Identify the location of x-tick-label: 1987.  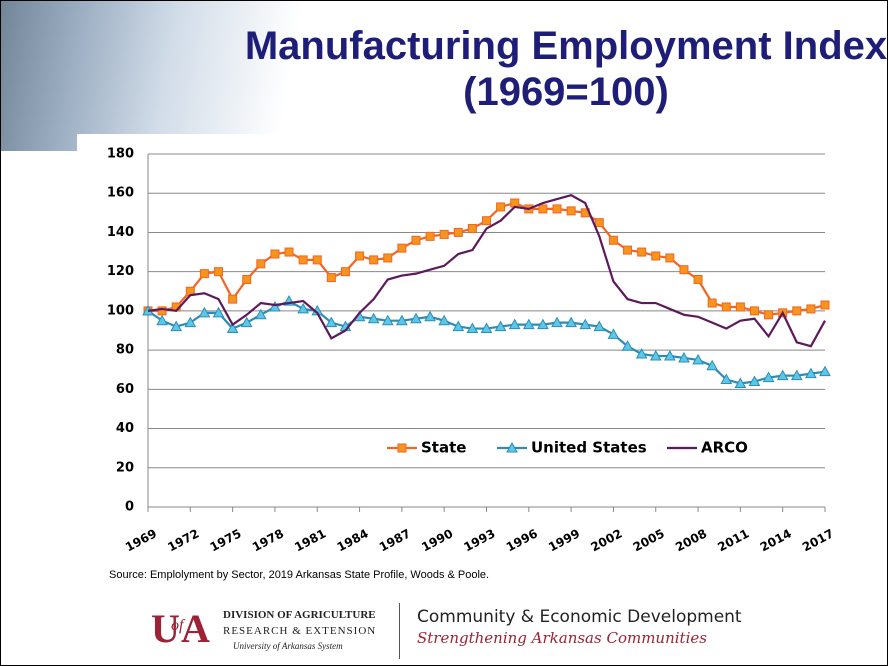
(395, 540).